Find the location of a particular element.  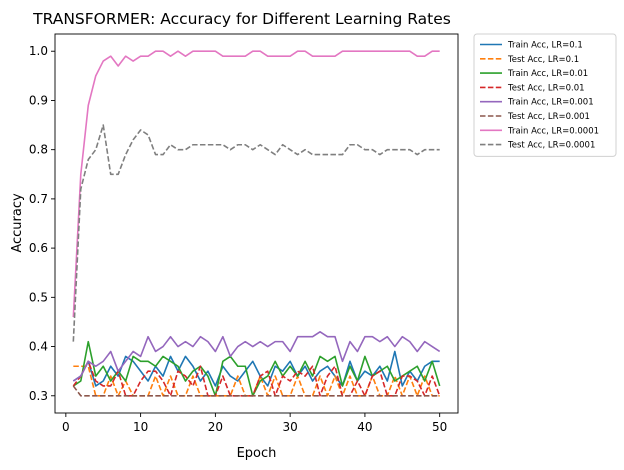

legend-frame is located at coordinates (545, 95).